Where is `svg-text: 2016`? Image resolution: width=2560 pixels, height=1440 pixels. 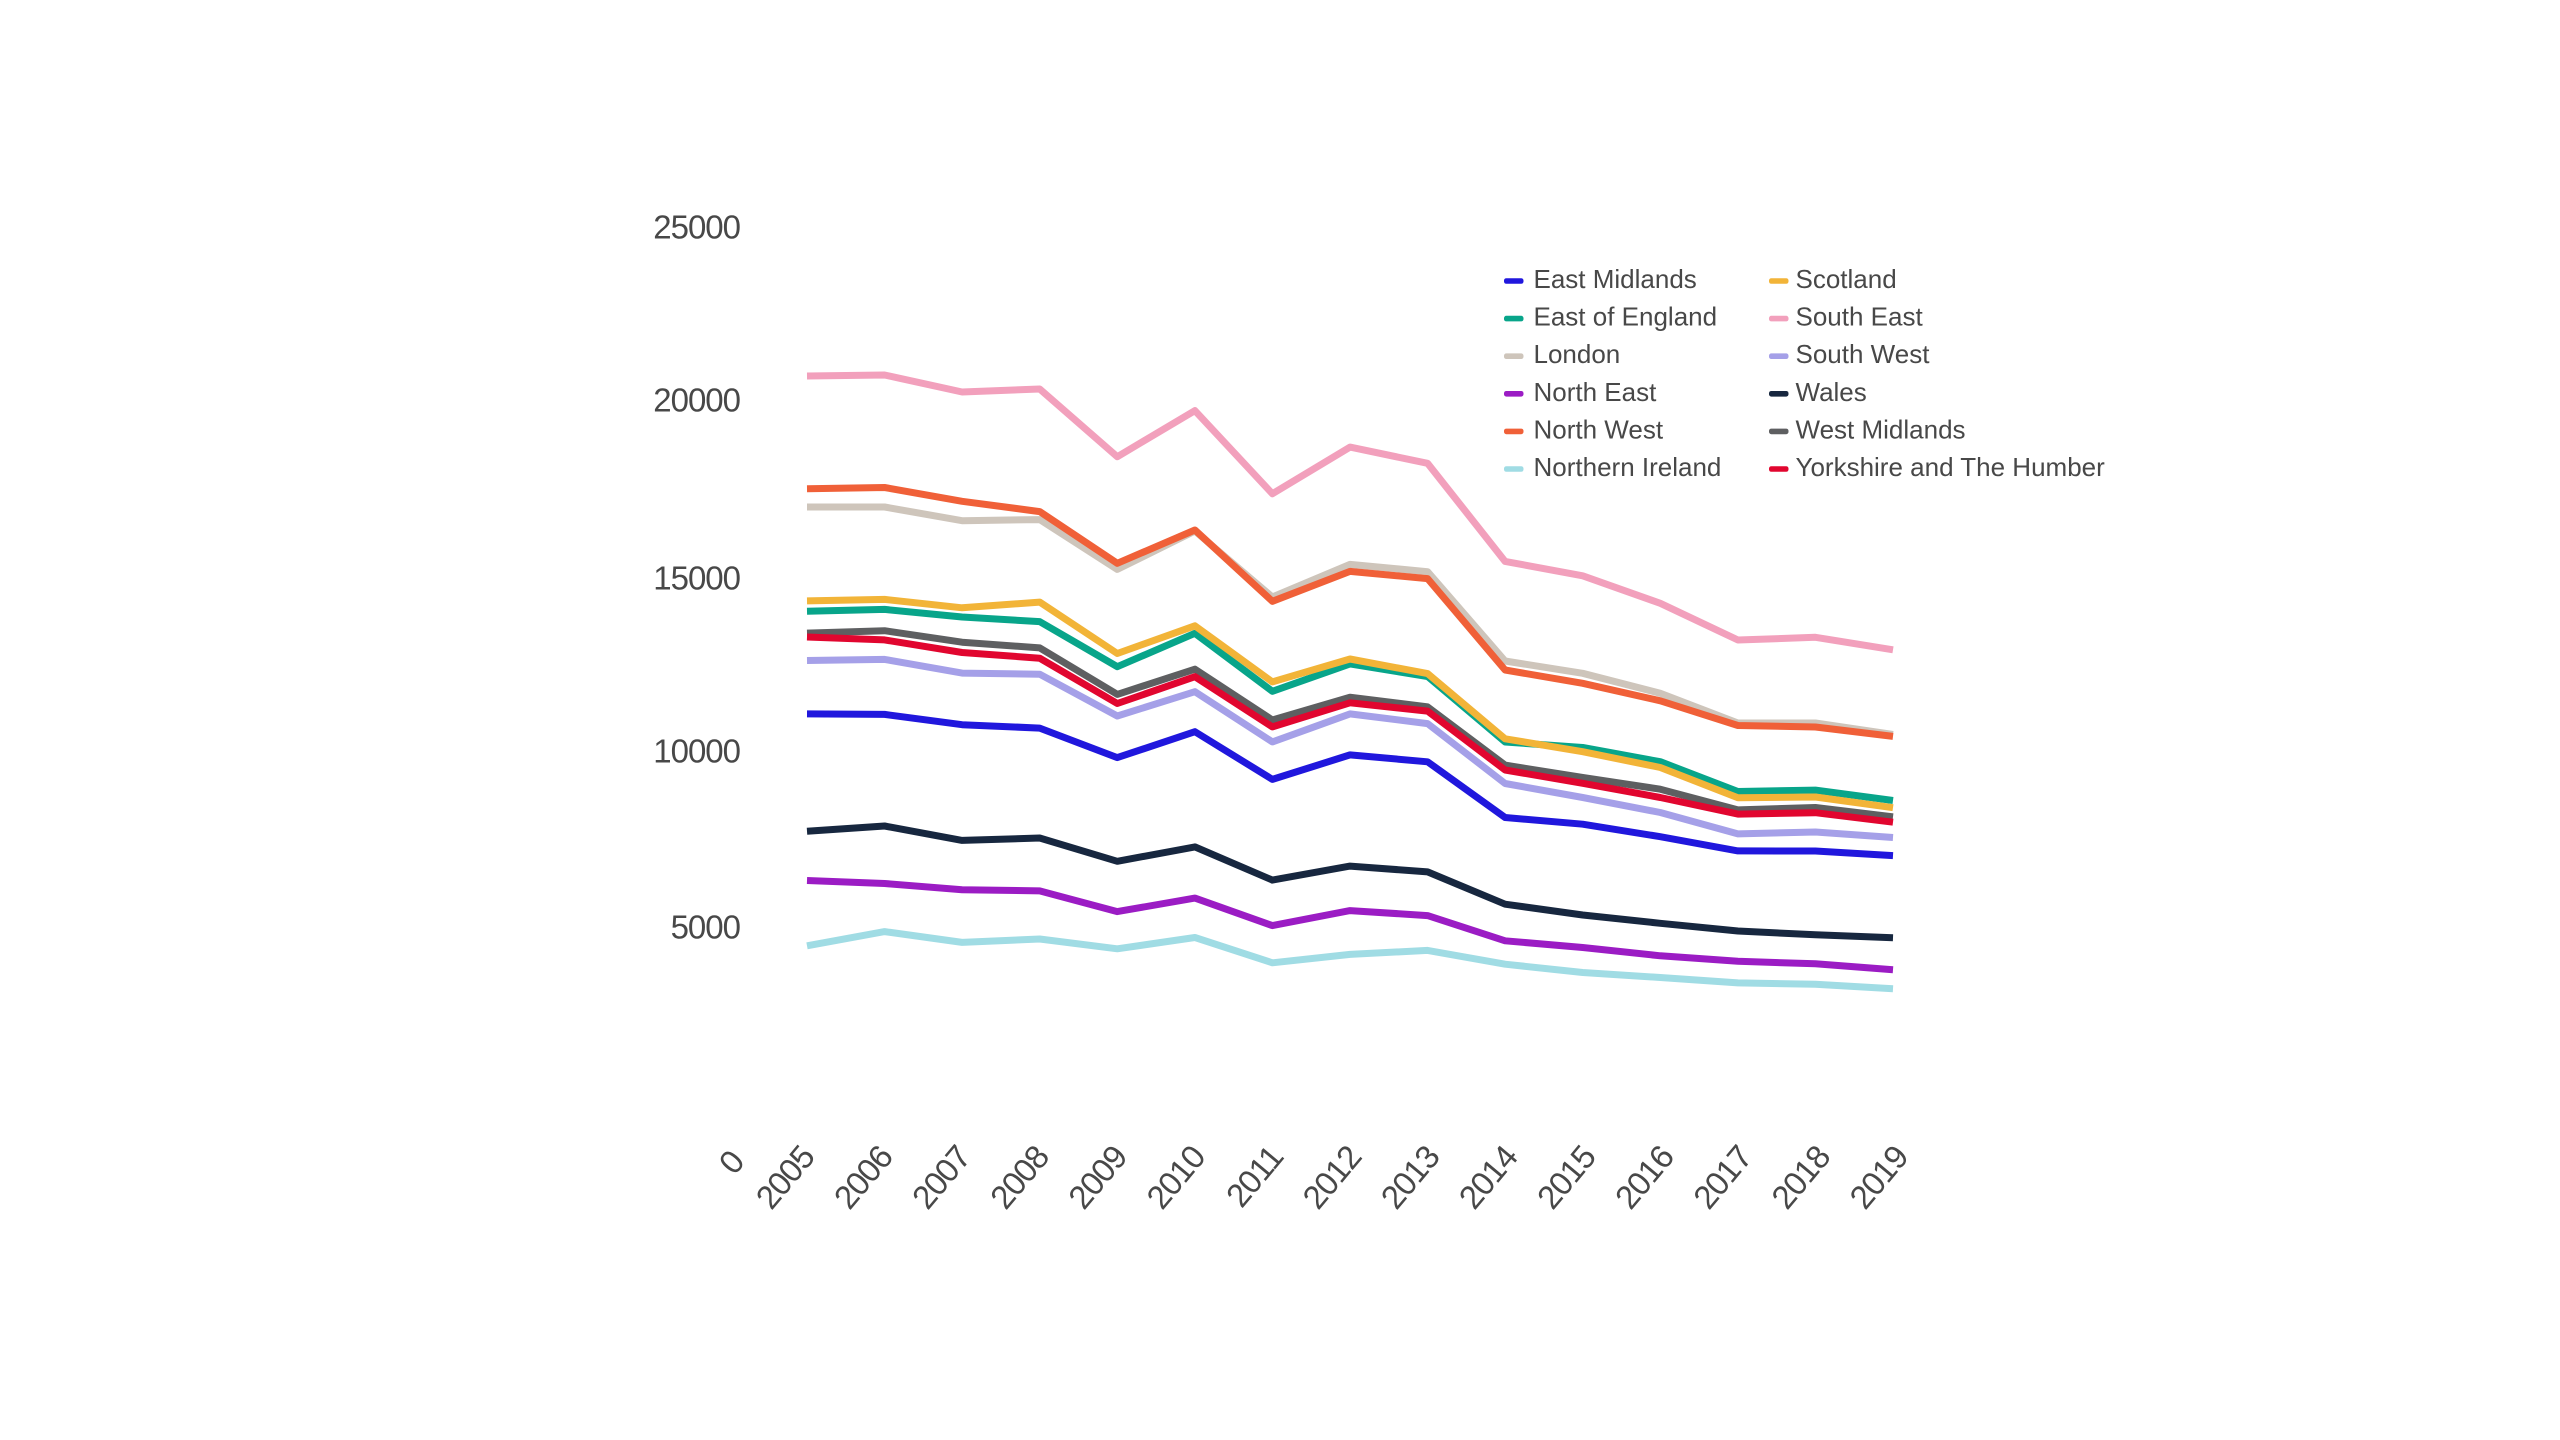
svg-text: 2016 is located at coordinates (1644, 1177).